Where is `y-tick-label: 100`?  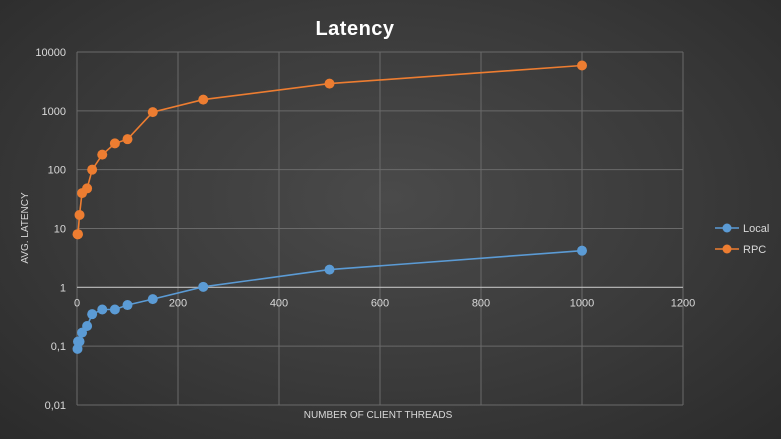
y-tick-label: 100 is located at coordinates (57, 171).